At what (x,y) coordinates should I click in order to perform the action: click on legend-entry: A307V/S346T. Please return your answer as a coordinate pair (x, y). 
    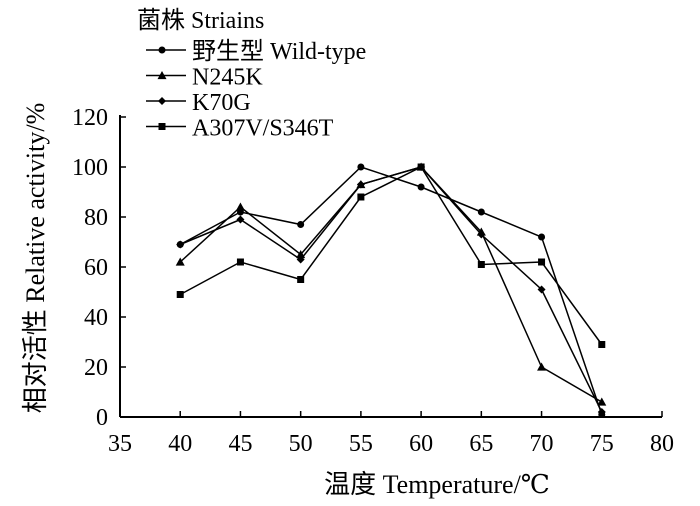
    Looking at the image, I should click on (240, 129).